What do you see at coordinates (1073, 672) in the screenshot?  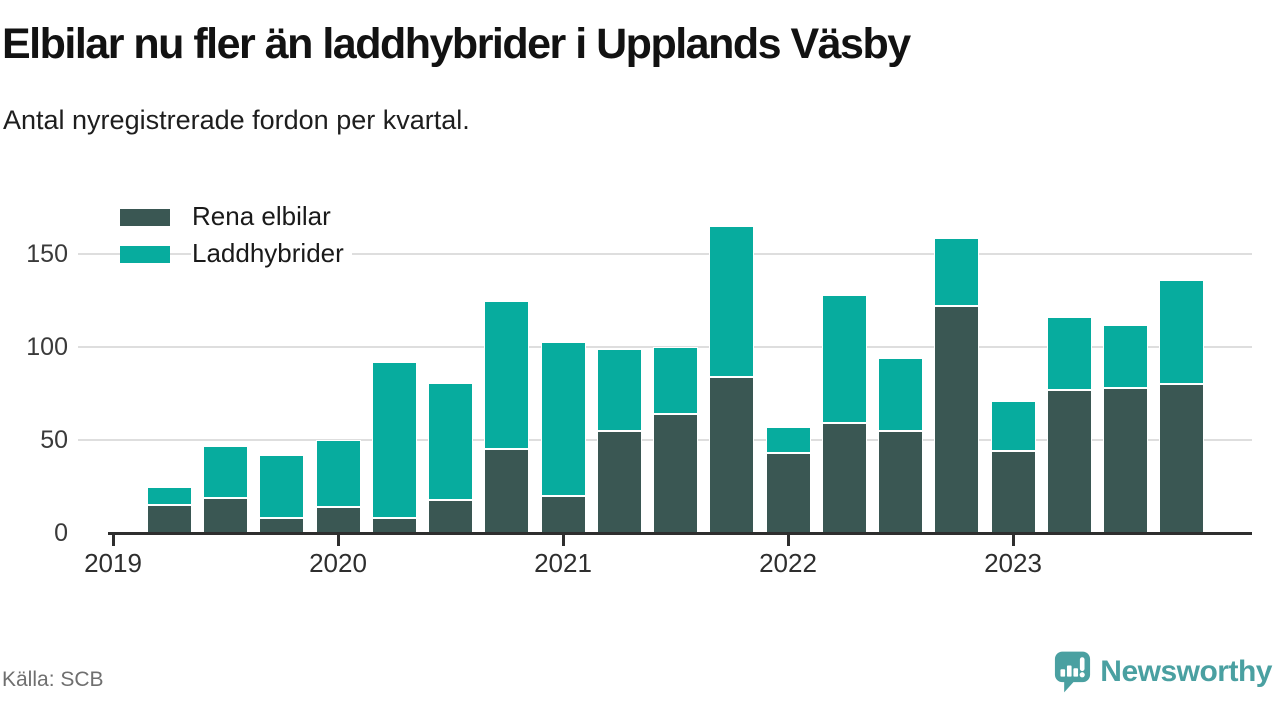 I see `newsworthy-bubble-chart-icon` at bounding box center [1073, 672].